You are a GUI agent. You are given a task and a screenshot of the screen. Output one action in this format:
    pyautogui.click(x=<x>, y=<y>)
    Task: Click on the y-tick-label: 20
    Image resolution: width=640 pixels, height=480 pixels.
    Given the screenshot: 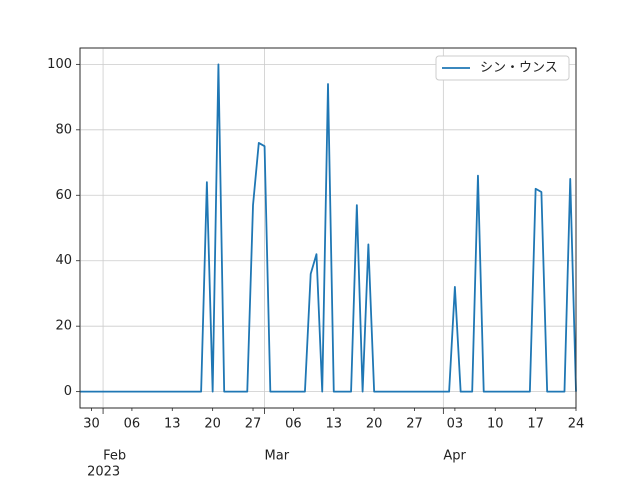 What is the action you would take?
    pyautogui.click(x=63, y=326)
    